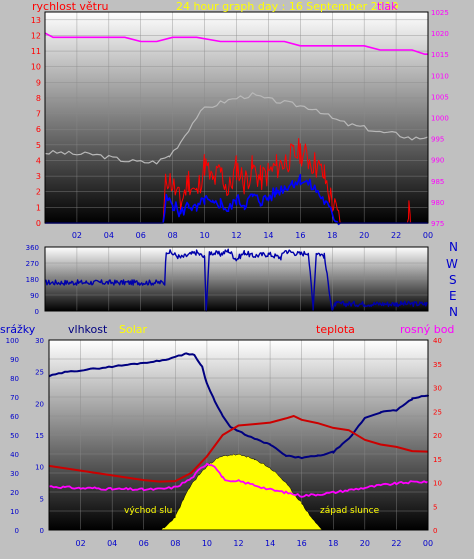 This screenshot has height=559, width=474. Describe the element at coordinates (207, 543) in the screenshot. I see `bottom-time-tick-label: 10` at that location.